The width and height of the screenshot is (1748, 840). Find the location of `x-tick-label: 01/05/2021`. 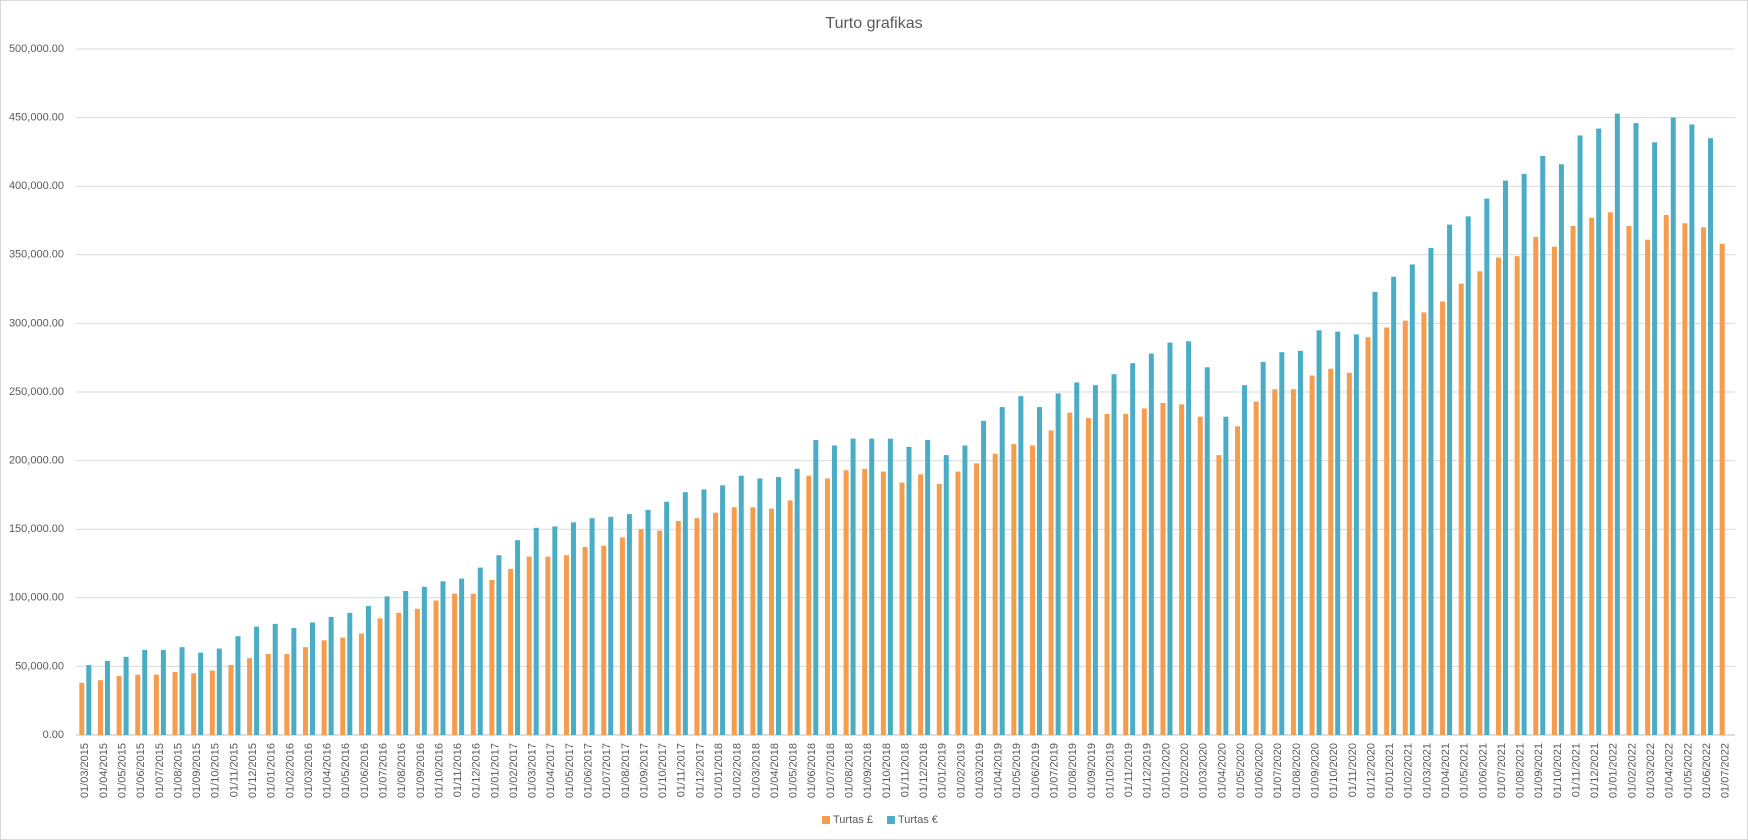

x-tick-label: 01/05/2021 is located at coordinates (1465, 770).